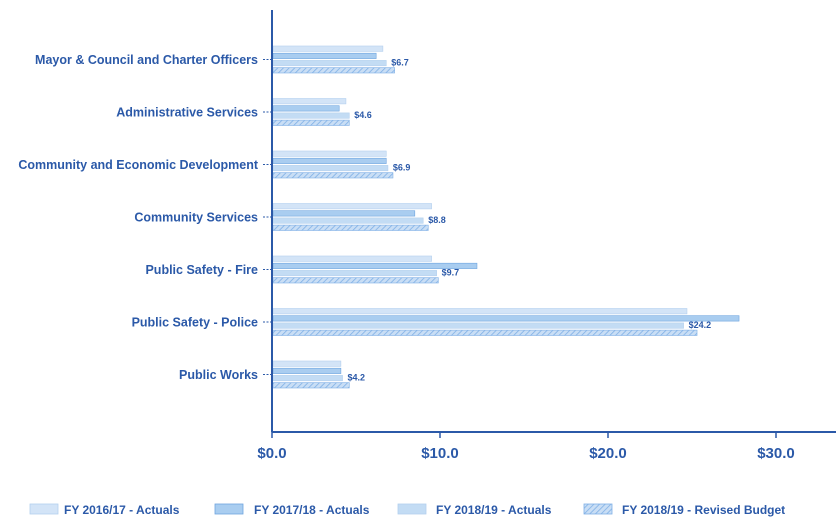  I want to click on category-label-4: Public Safety - Fire, so click(201, 270).